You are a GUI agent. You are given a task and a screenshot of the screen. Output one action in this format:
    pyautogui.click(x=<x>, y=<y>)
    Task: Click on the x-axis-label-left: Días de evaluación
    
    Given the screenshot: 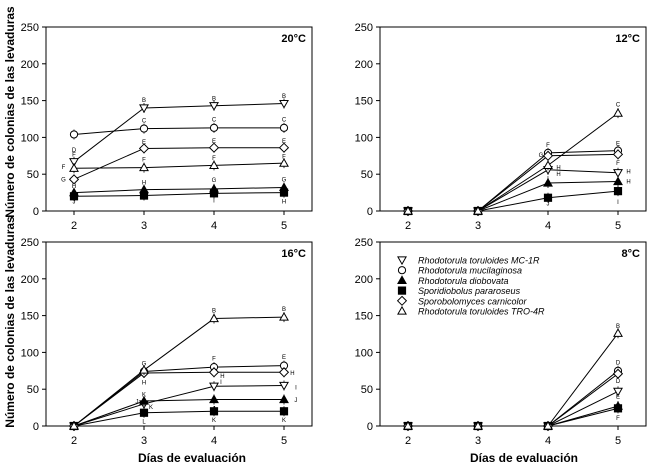 What is the action you would take?
    pyautogui.click(x=192, y=458)
    